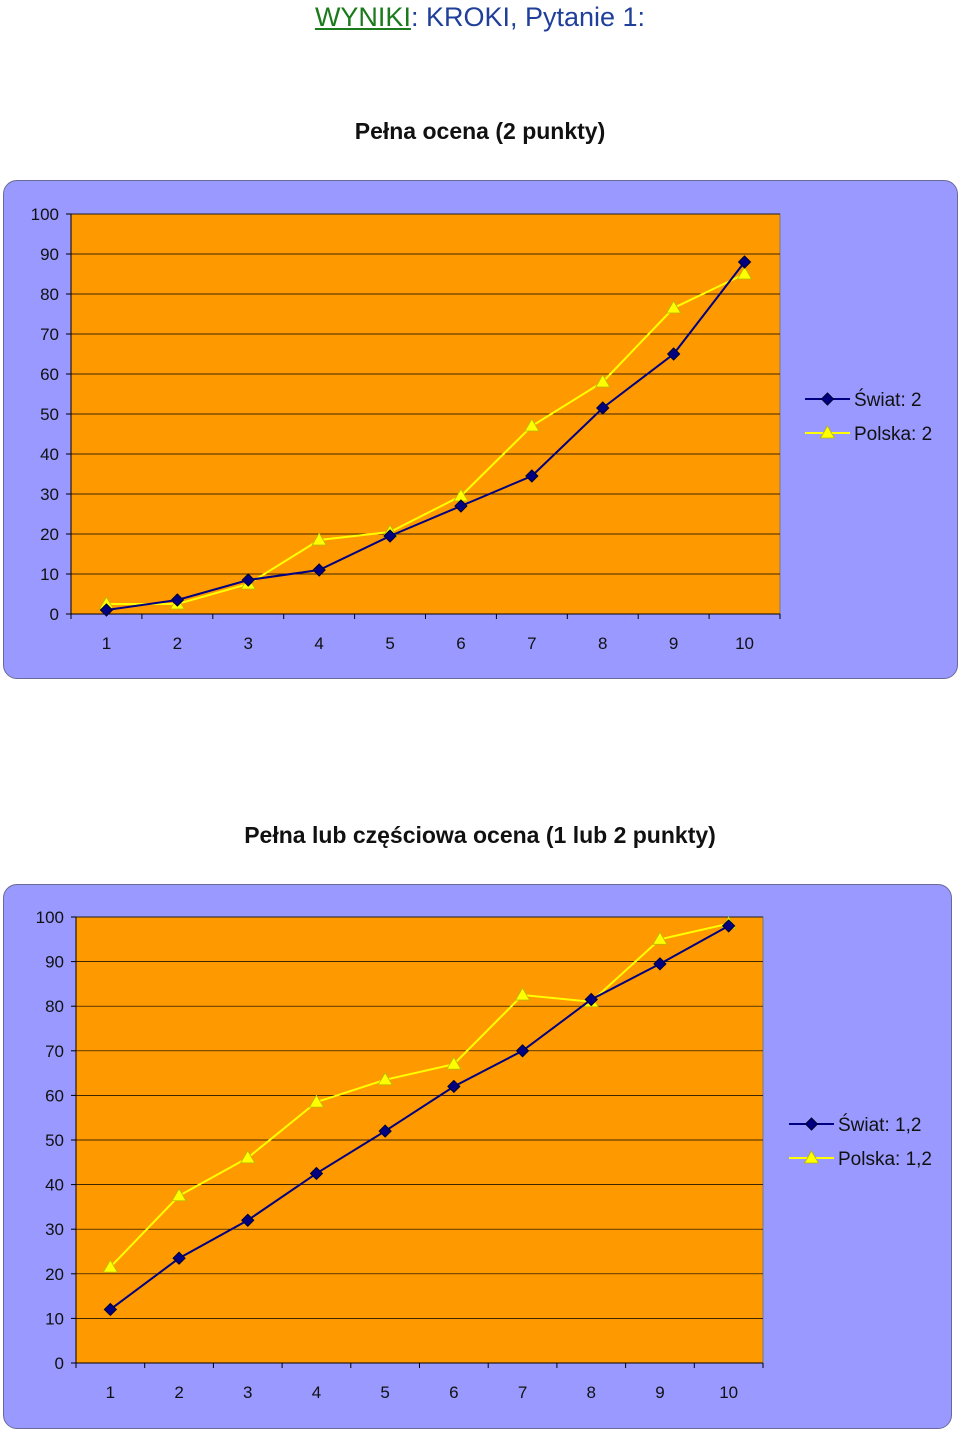 The width and height of the screenshot is (960, 1431). I want to click on page-heading: WYNIKI: KROKI, Pytanie 1:, so click(480, 17).